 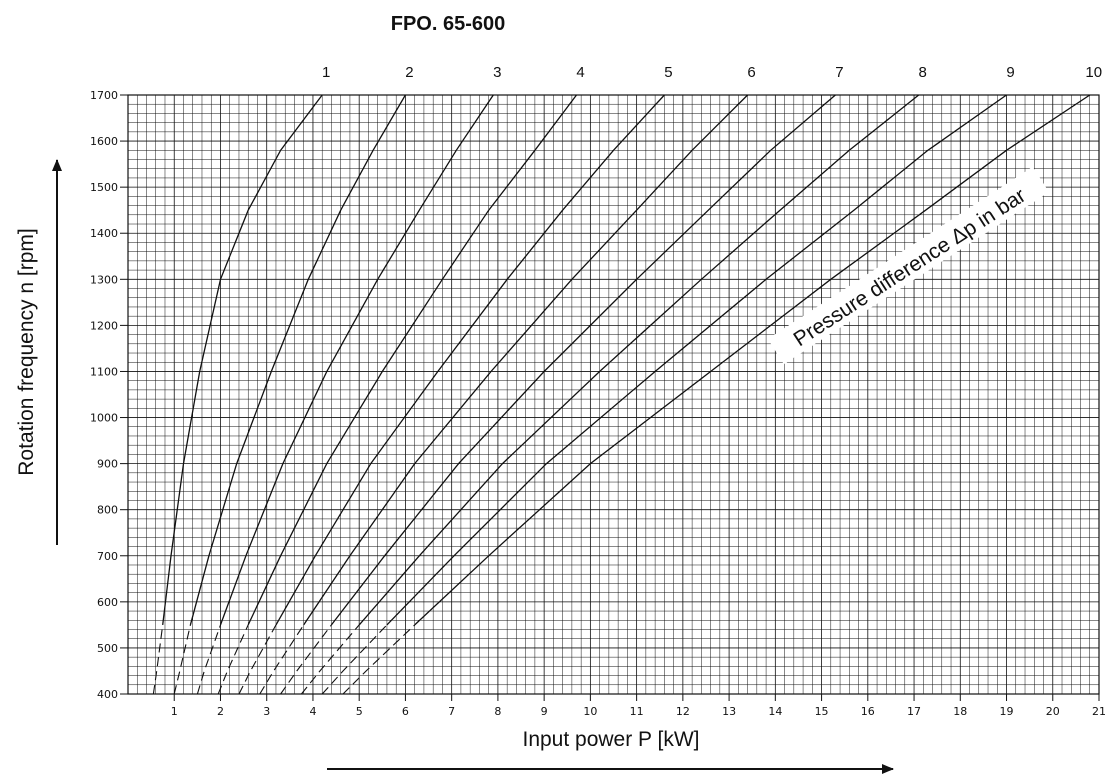 I want to click on x-tick-label: 21, so click(x=1099, y=711).